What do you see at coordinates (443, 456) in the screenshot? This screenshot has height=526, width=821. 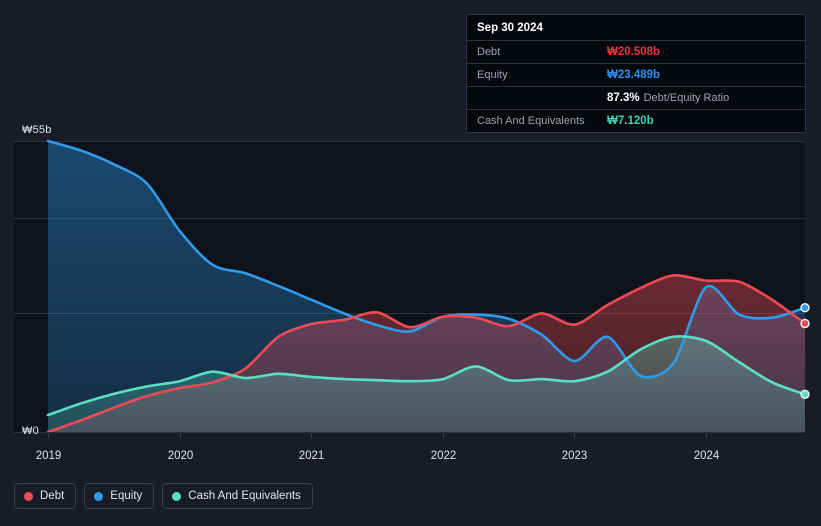 I see `x-axis-label-2022: 2022` at bounding box center [443, 456].